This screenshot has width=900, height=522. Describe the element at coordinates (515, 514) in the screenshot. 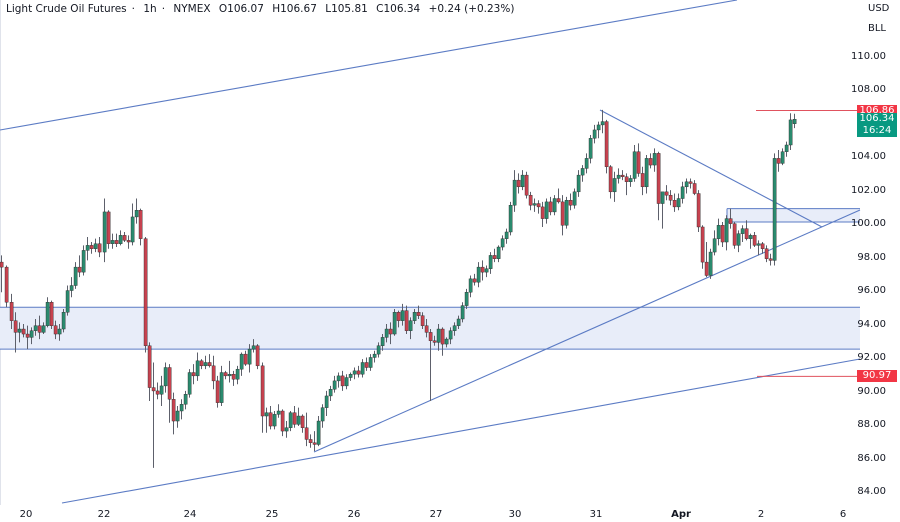

I see `time-tick: 30` at that location.